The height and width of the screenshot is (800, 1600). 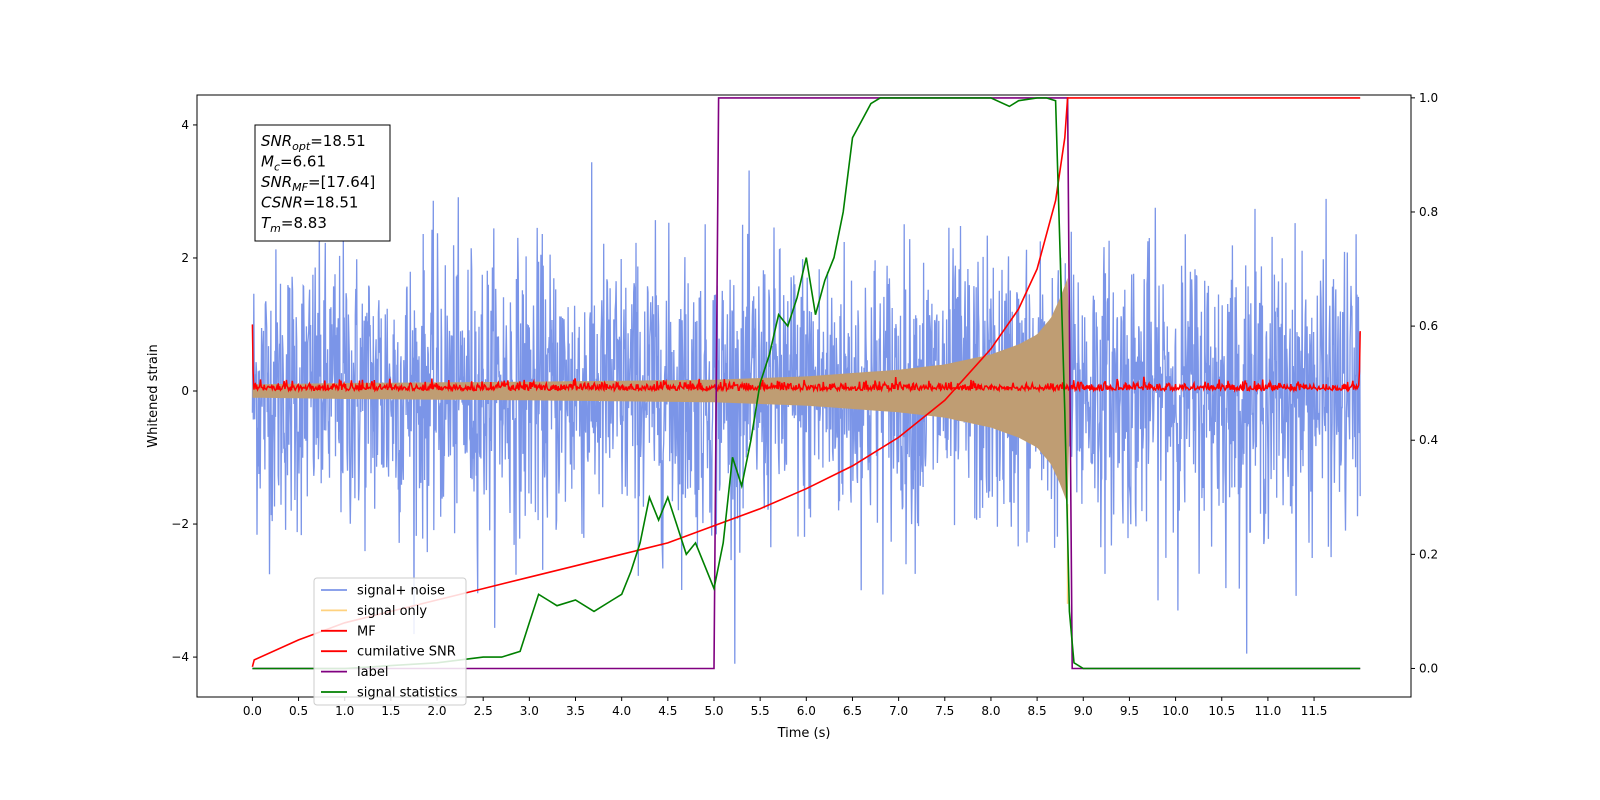 What do you see at coordinates (804, 733) in the screenshot?
I see `x-axis-label: Time (s)` at bounding box center [804, 733].